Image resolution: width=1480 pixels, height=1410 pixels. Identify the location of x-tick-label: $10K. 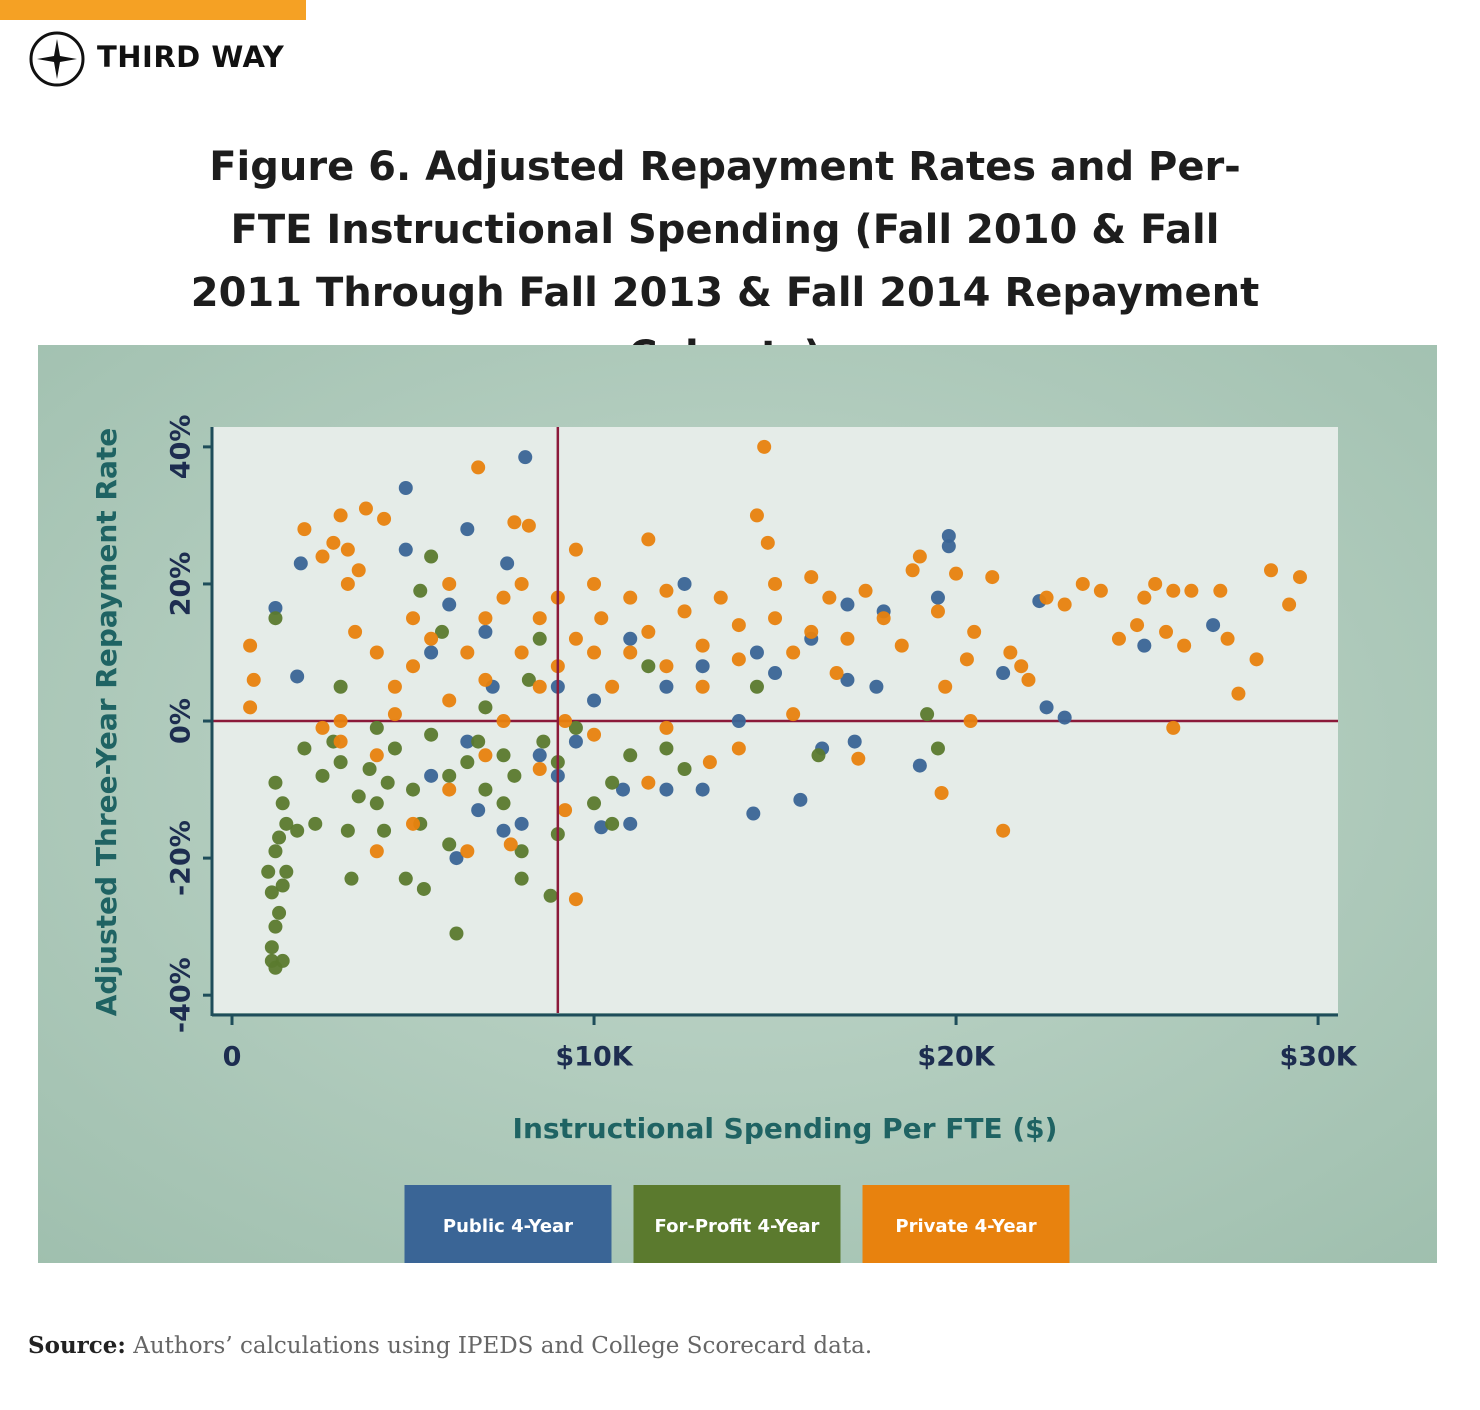
(594, 1057).